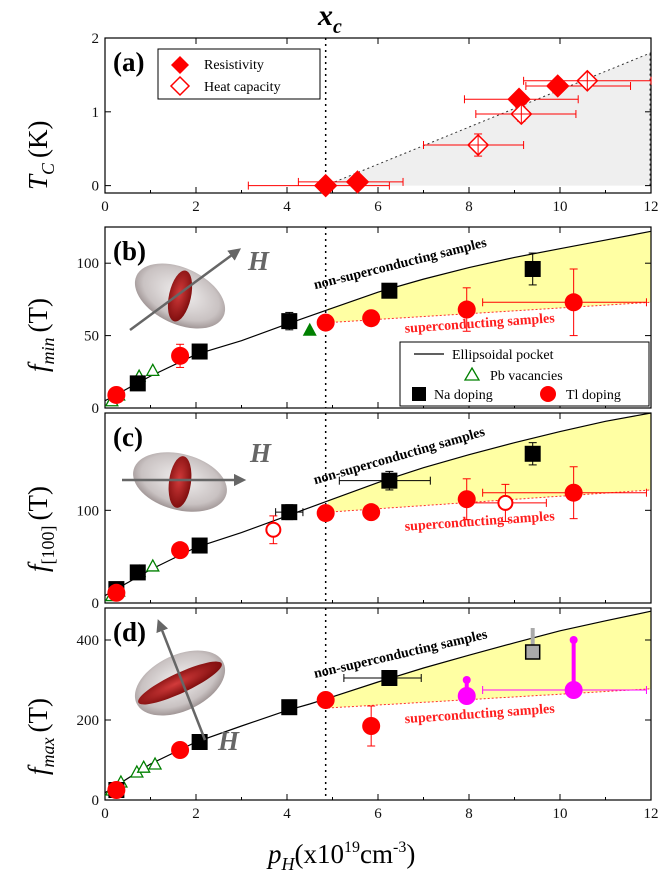 This screenshot has height=875, width=662. Describe the element at coordinates (472, 373) in the screenshot. I see `legend-marker-pb` at that location.